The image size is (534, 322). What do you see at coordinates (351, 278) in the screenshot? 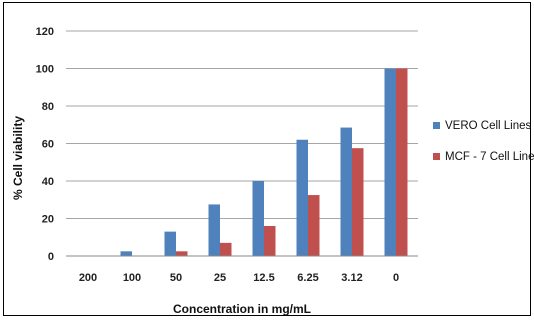
I see `x-tick-label: 3.12` at bounding box center [351, 278].